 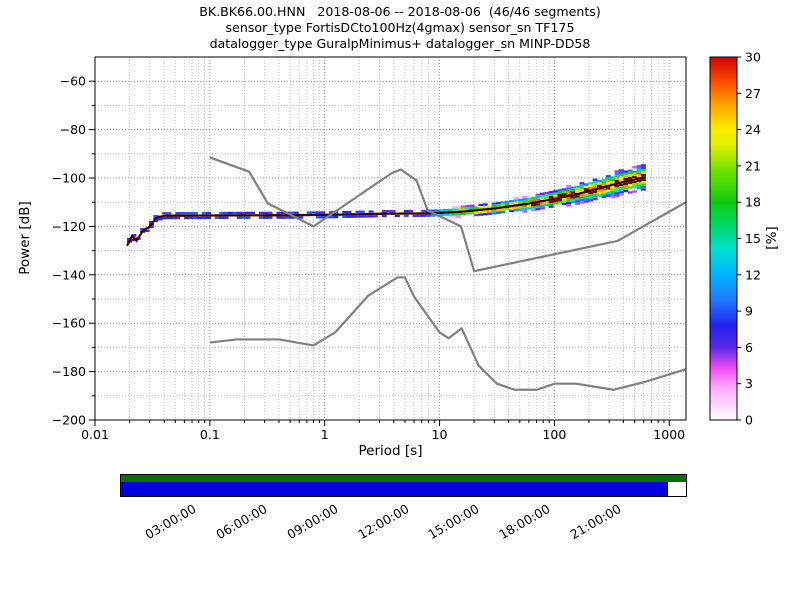 I want to click on noise-model-low-line, so click(x=447, y=333).